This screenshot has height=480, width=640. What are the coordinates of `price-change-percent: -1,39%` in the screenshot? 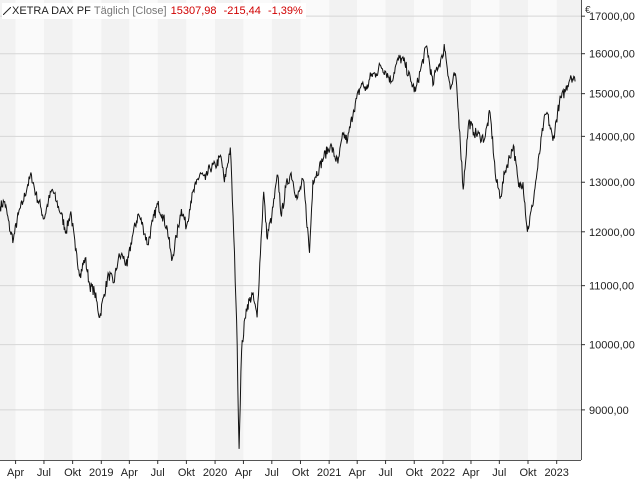 It's located at (285, 11).